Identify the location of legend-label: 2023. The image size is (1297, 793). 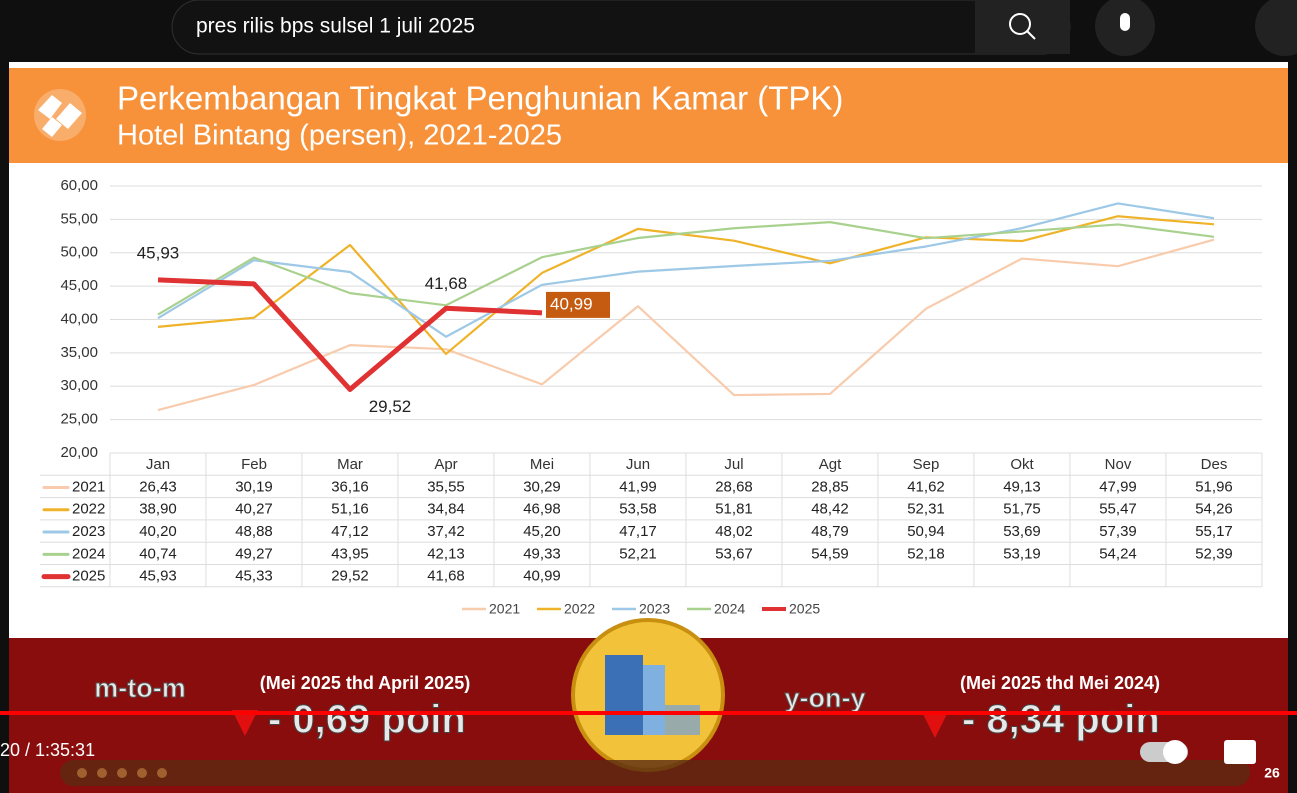
(654, 609).